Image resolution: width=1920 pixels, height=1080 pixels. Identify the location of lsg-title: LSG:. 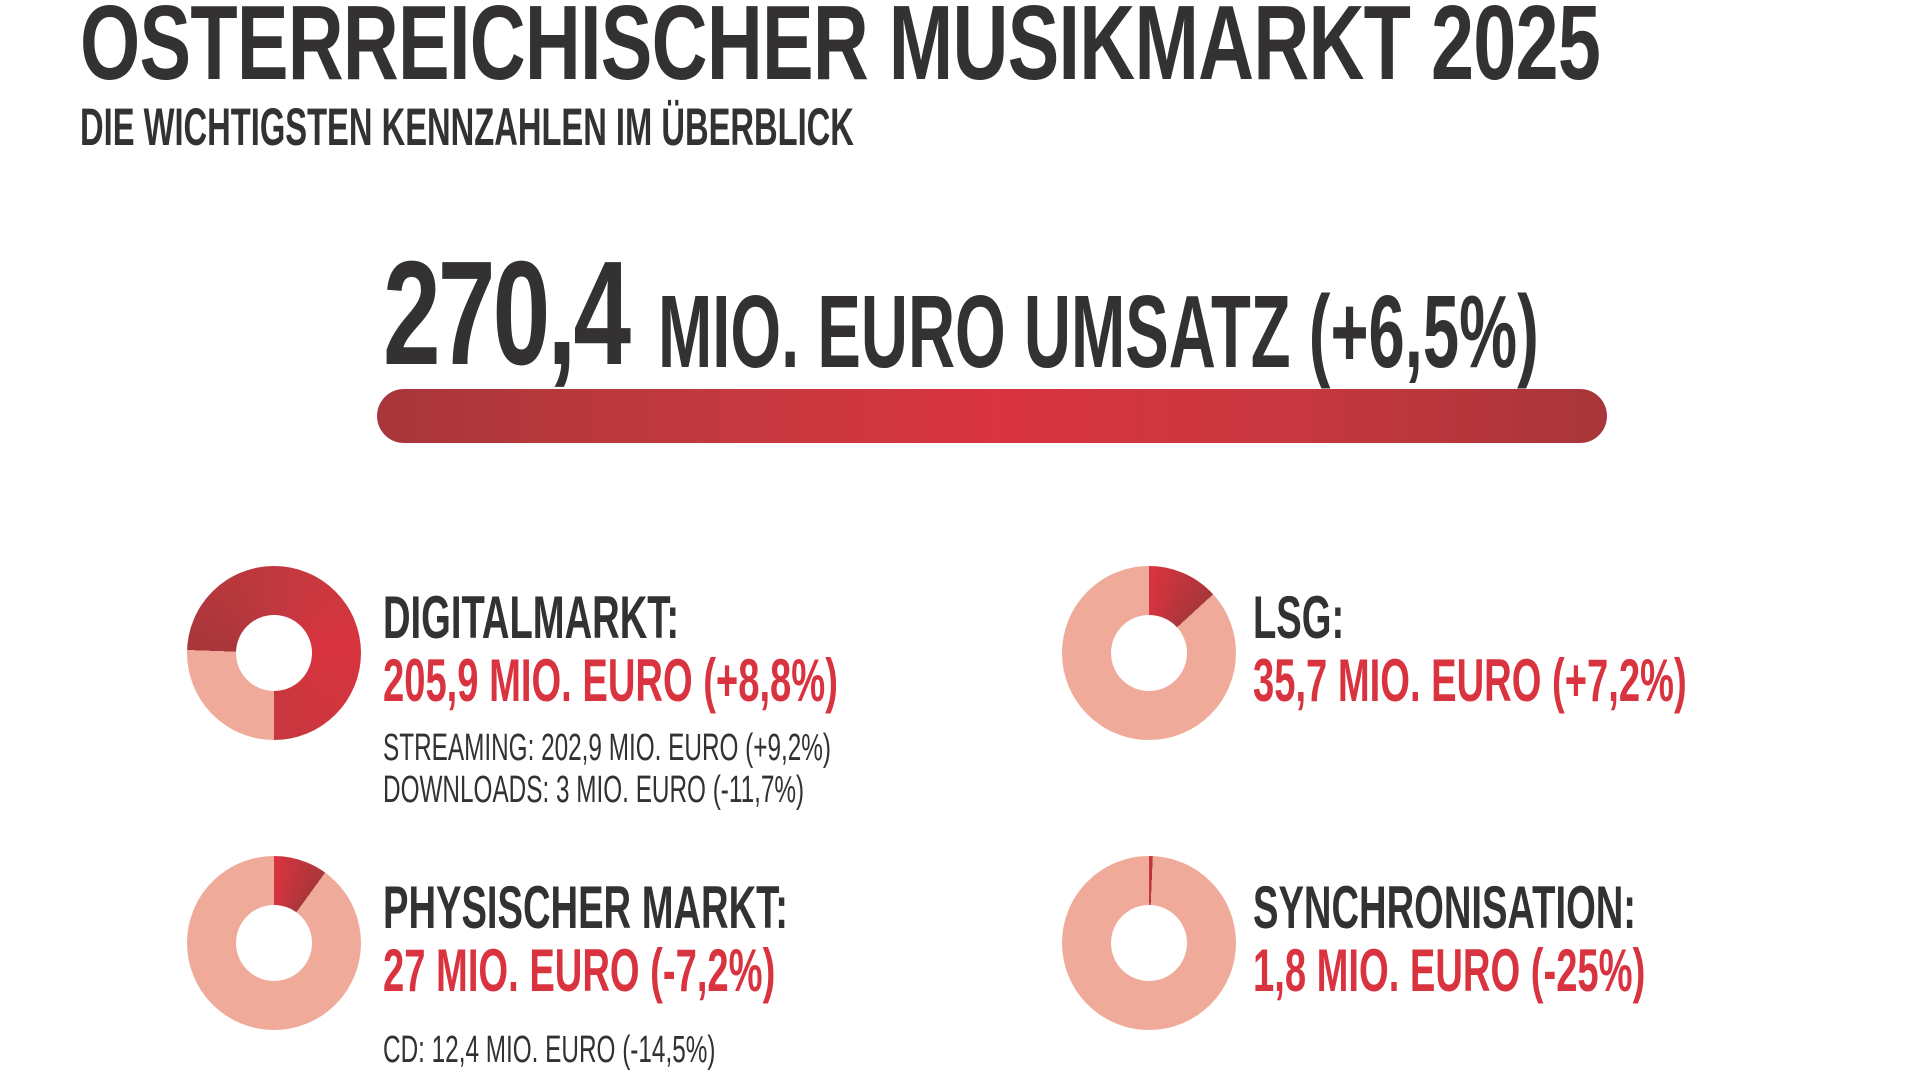
(1299, 617).